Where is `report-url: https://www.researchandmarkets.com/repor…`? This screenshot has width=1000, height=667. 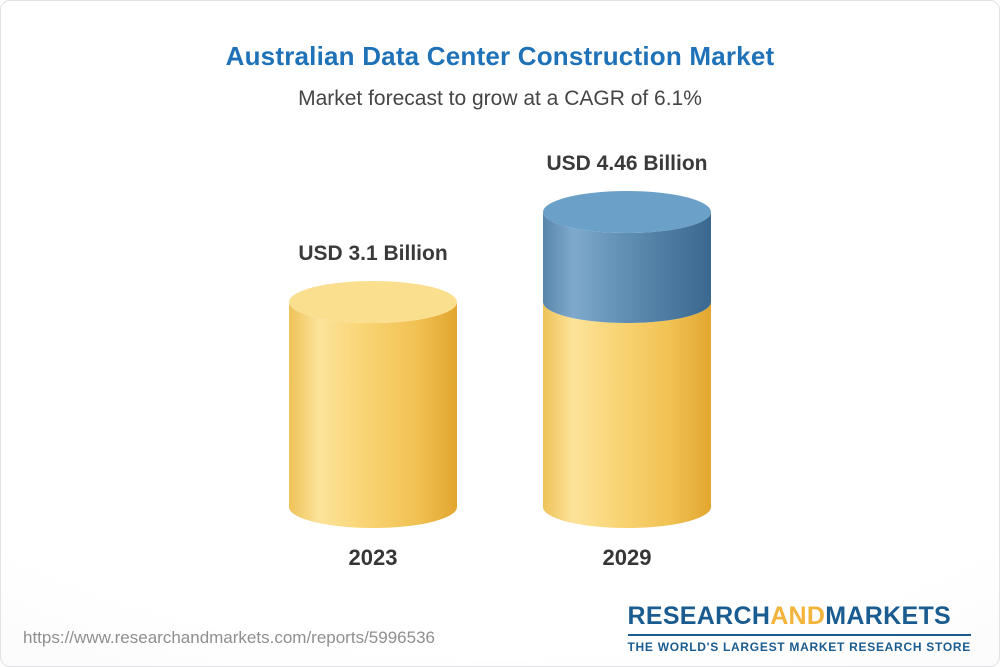 report-url: https://www.researchandmarkets.com/repor… is located at coordinates (229, 637).